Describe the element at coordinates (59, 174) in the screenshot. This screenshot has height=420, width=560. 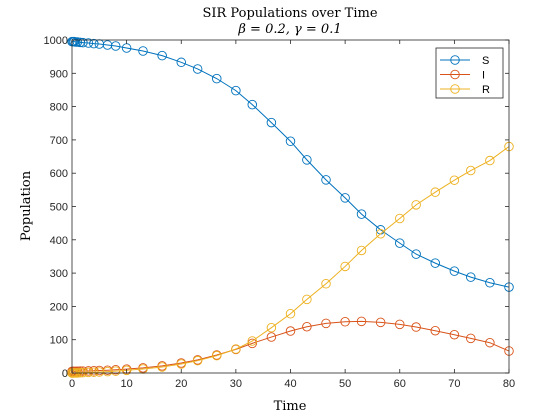
I see `y-tick-label: 600` at that location.